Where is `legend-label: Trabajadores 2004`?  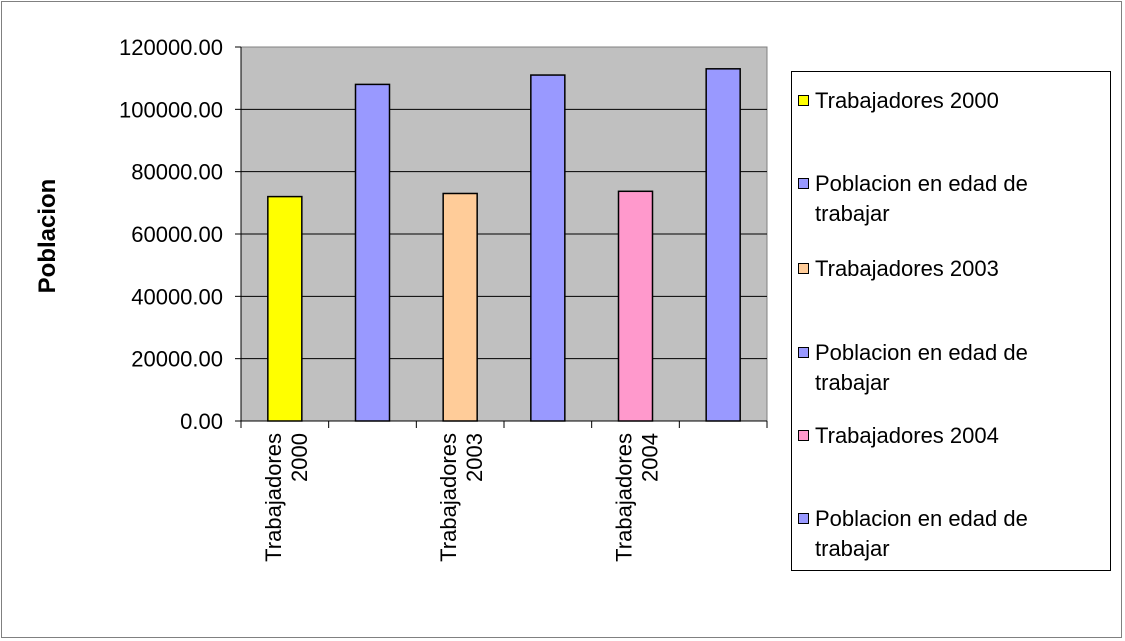
legend-label: Trabajadores 2004 is located at coordinates (907, 435).